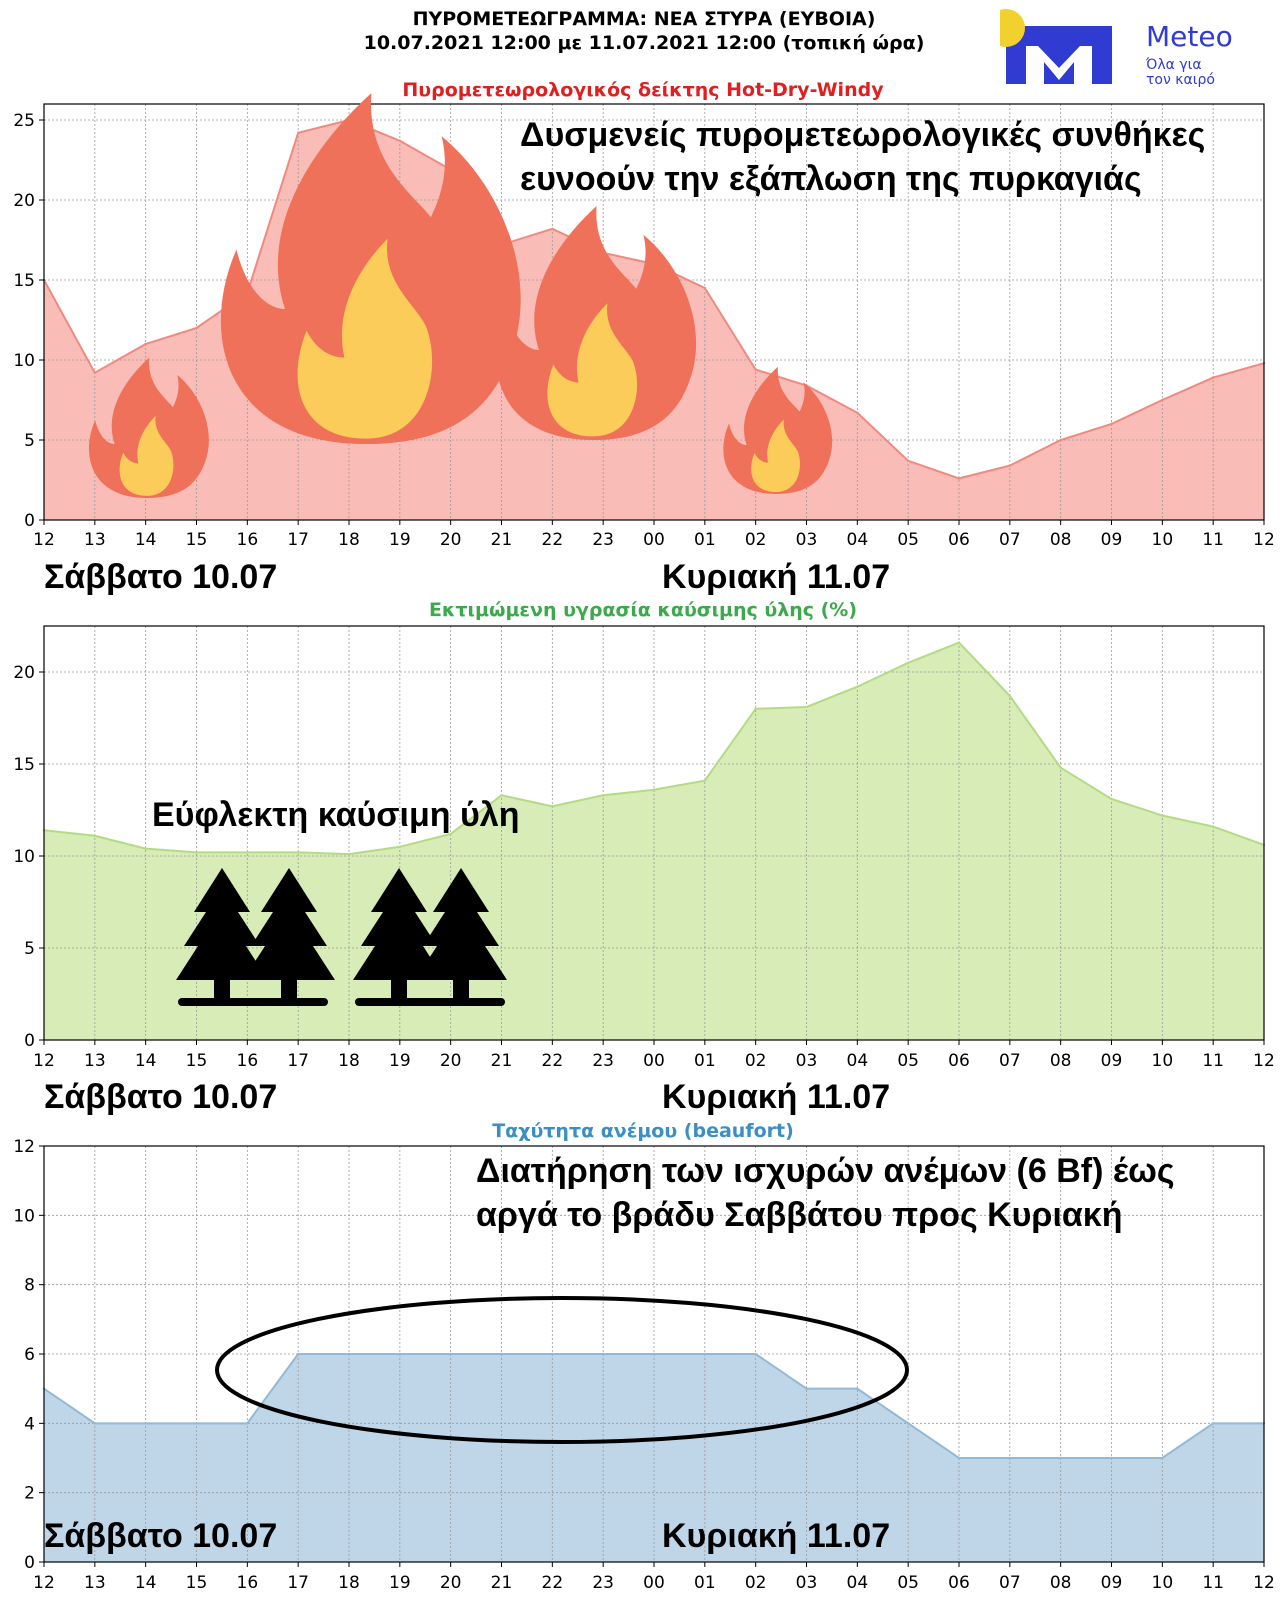 The height and width of the screenshot is (1600, 1288). I want to click on x-tick-label: 18, so click(349, 540).